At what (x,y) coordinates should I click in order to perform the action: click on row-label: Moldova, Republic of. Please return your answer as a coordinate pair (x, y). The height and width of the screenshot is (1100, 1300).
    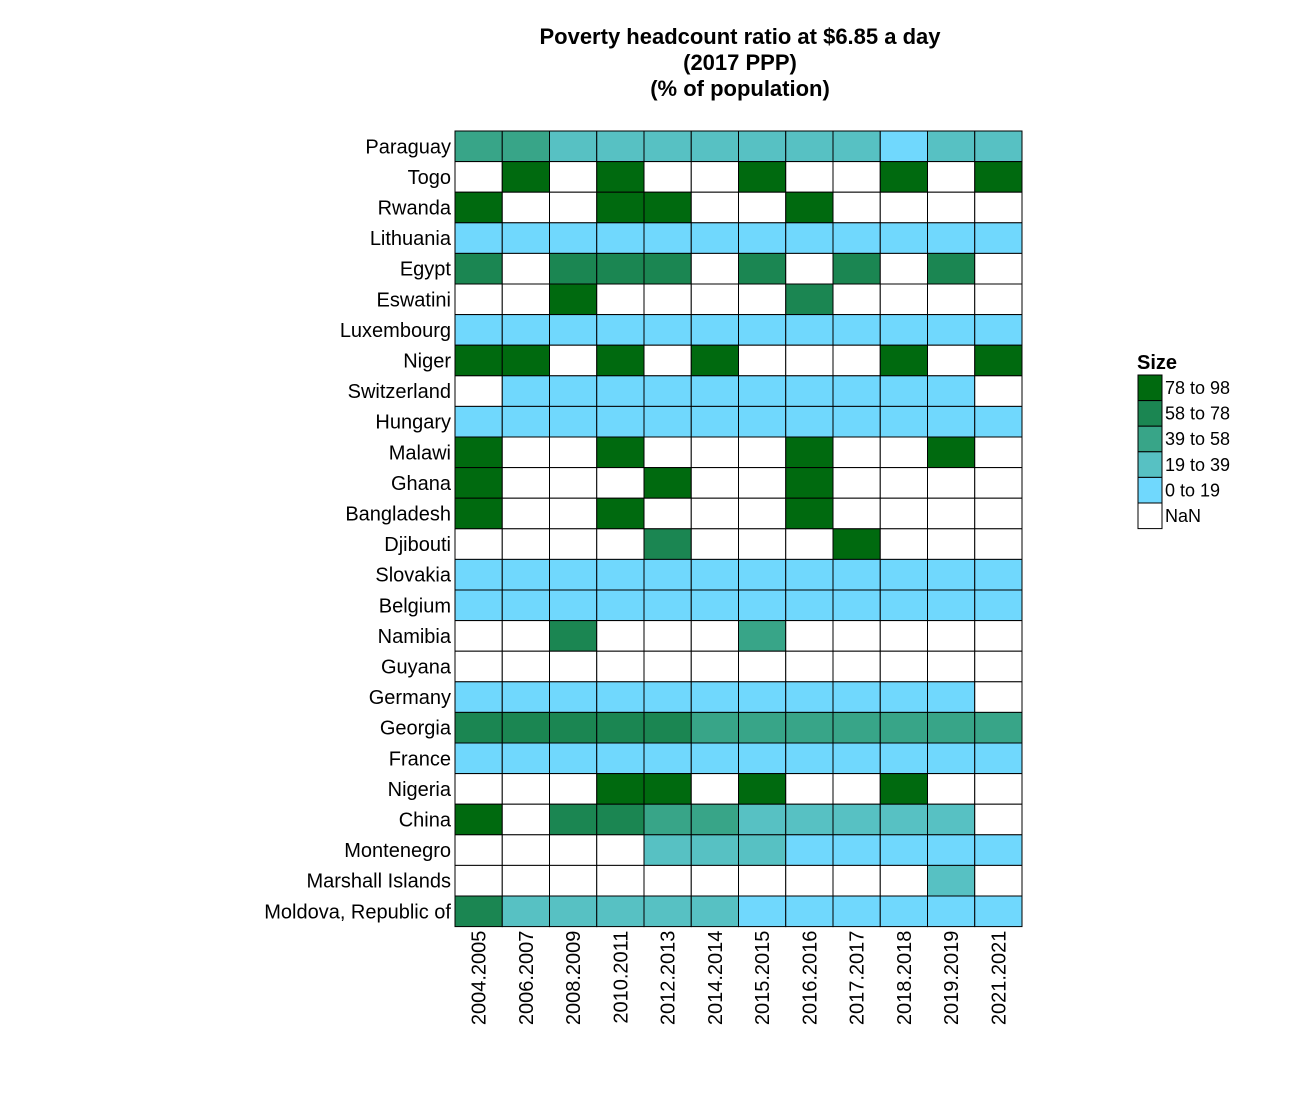
    Looking at the image, I should click on (357, 912).